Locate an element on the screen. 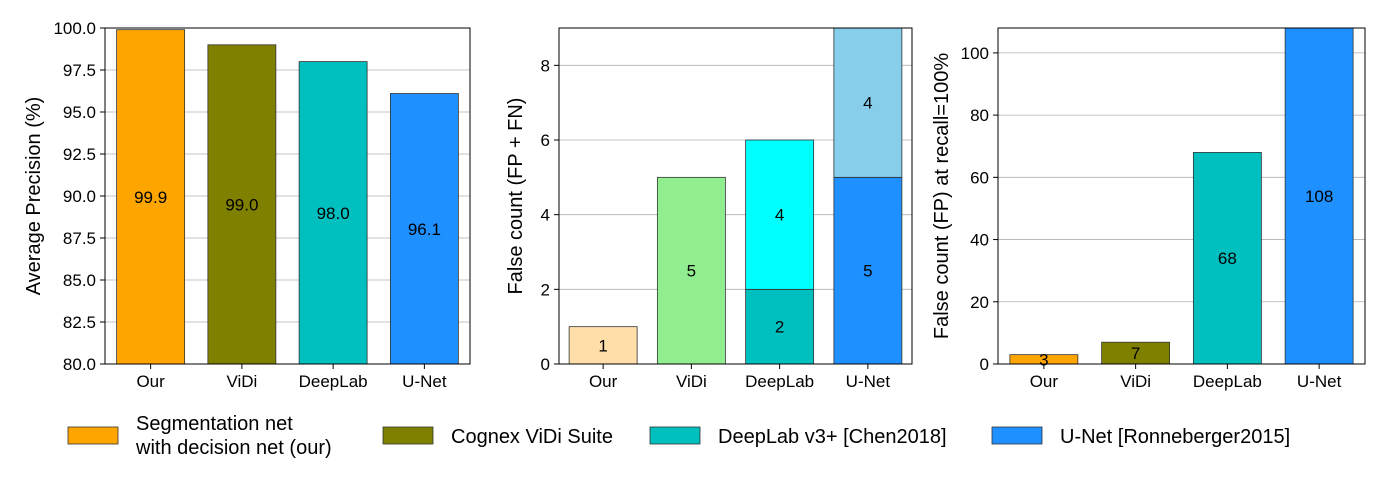  y-tick-label: 90.0 is located at coordinates (79, 196).